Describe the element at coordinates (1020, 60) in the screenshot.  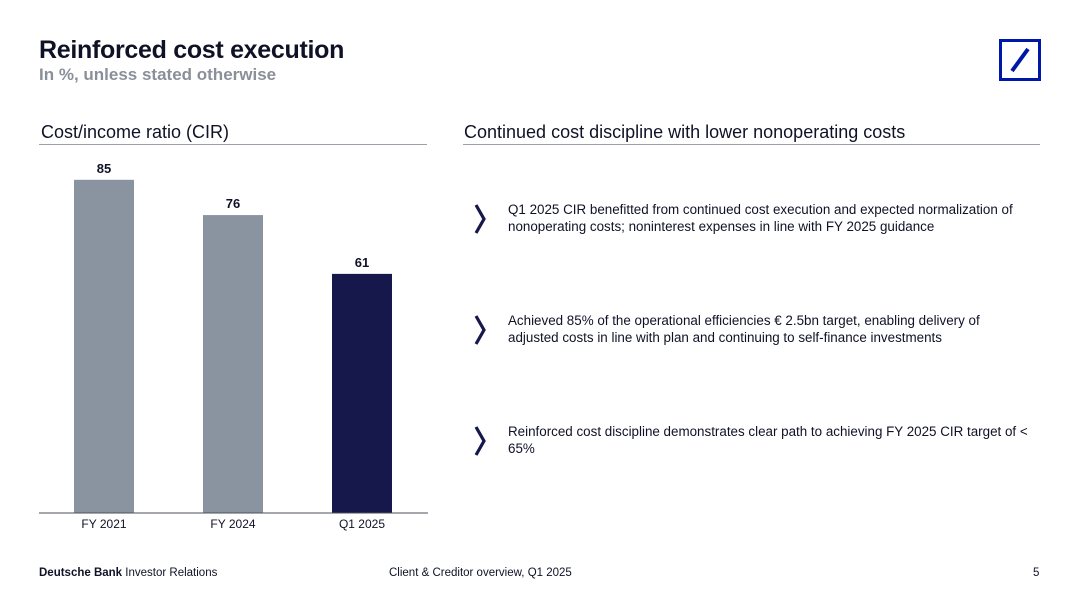
I see `deutsche-bank-logo-icon` at that location.